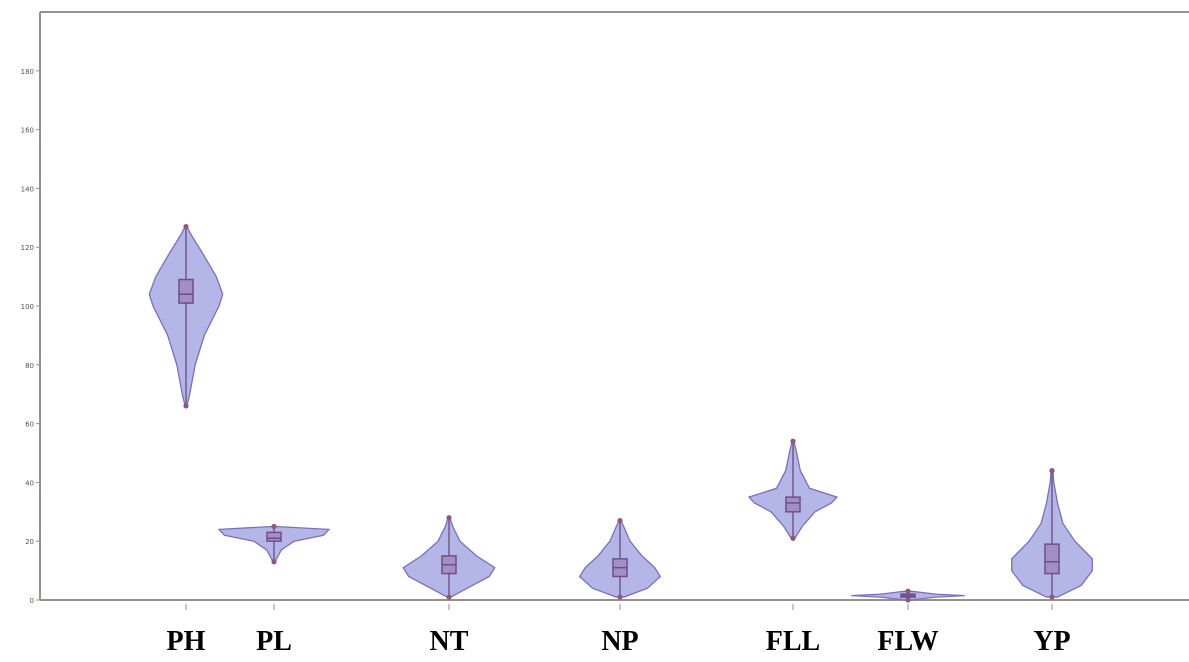 The image size is (1189, 662). What do you see at coordinates (27, 189) in the screenshot?
I see `y-tick-label: 140` at bounding box center [27, 189].